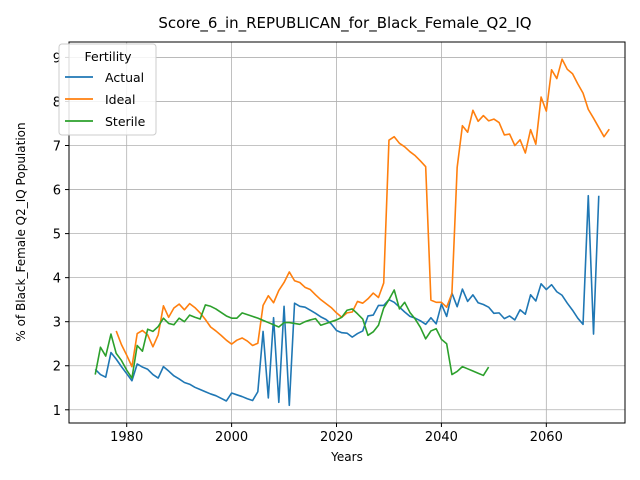 Image resolution: width=640 pixels, height=480 pixels. I want to click on legend-label-actual: Actual, so click(124, 77).